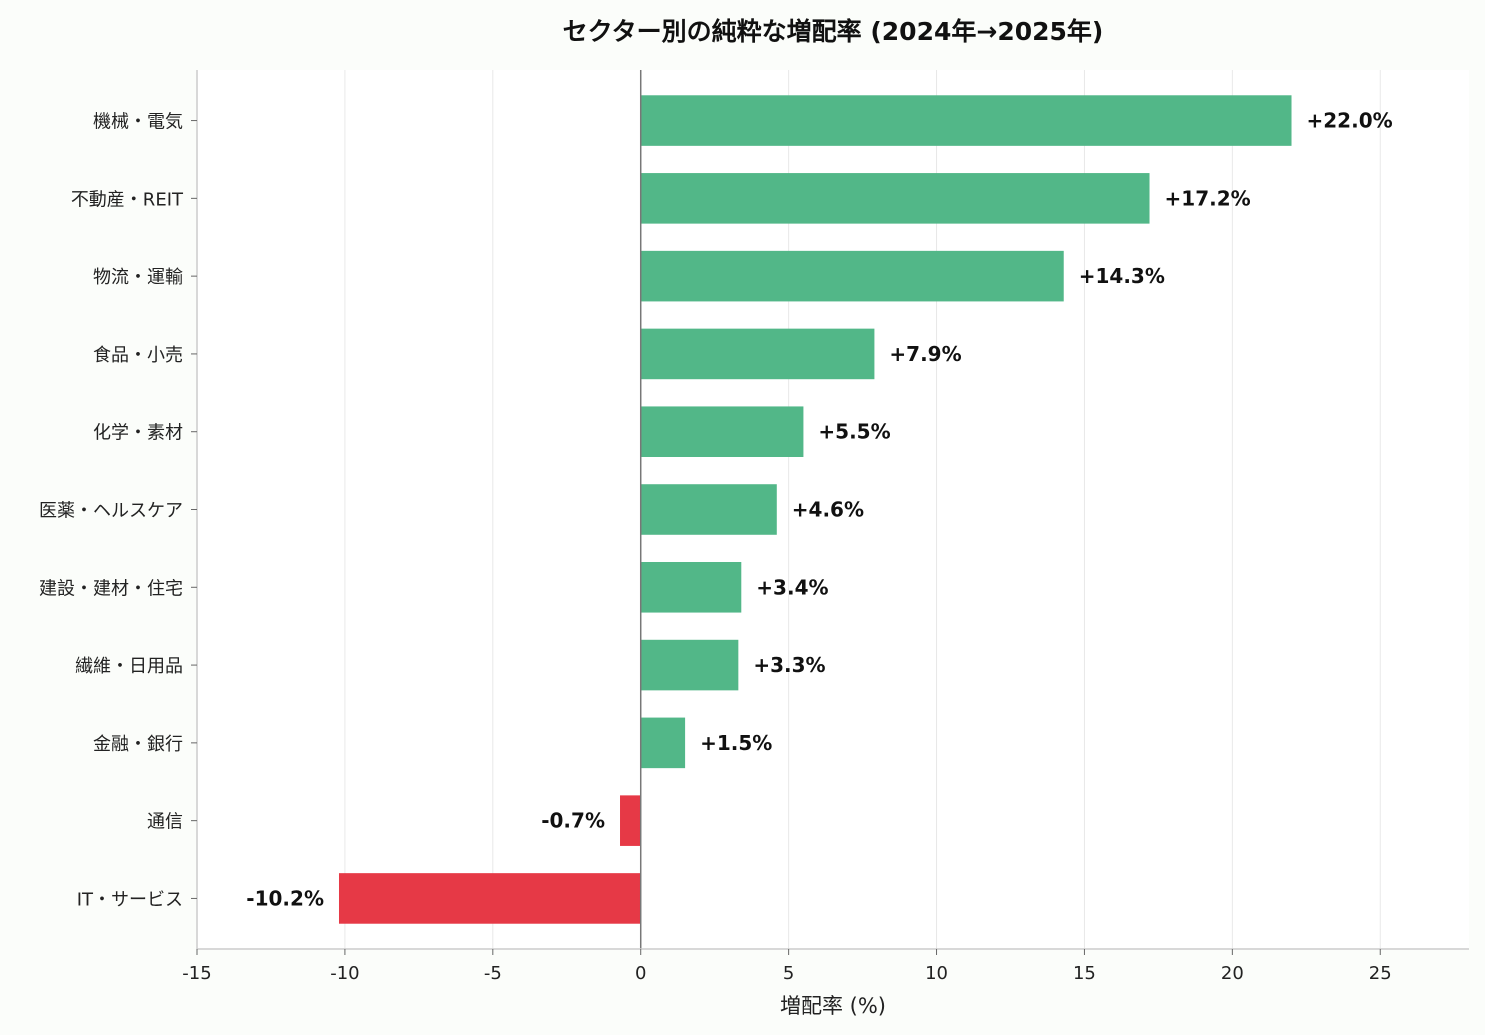 The image size is (1485, 1035). Describe the element at coordinates (111, 588) in the screenshot. I see `category-label: 建設・建材・住宅` at that location.